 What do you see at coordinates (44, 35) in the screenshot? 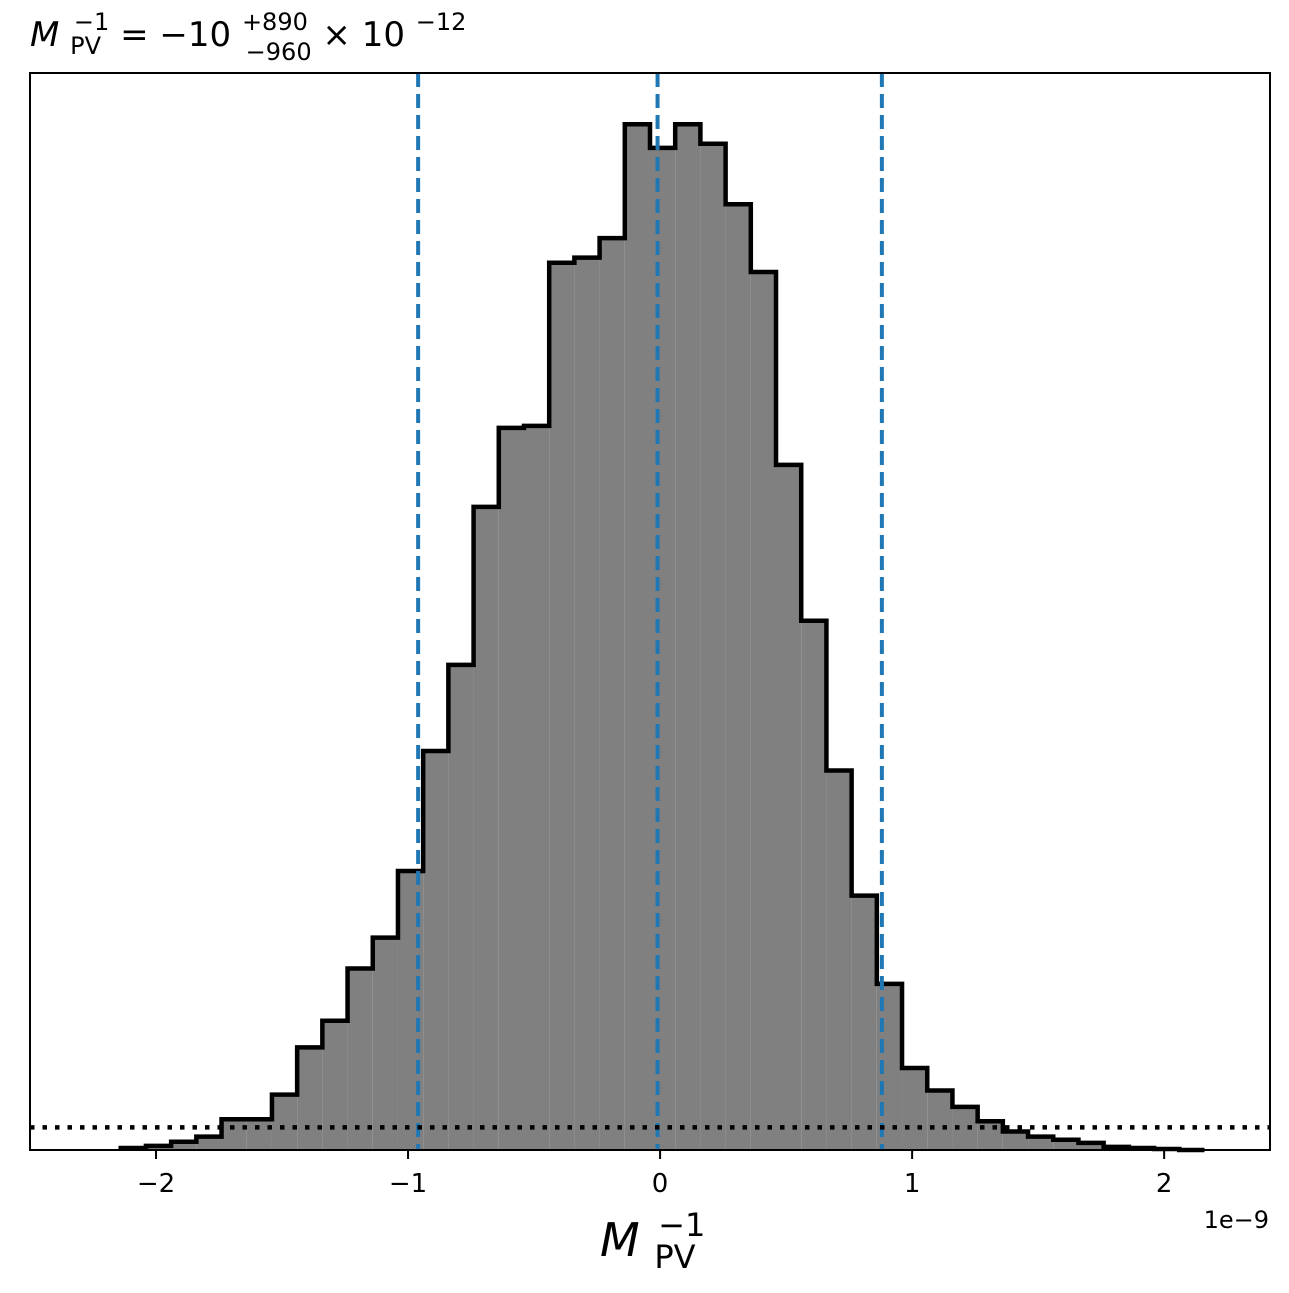
I see `title-base: M` at bounding box center [44, 35].